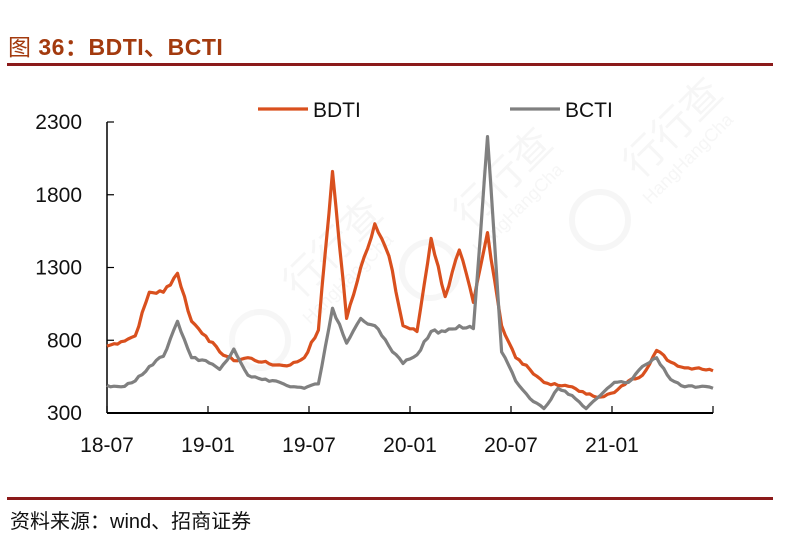  I want to click on x-tick-label: 20-01, so click(410, 445).